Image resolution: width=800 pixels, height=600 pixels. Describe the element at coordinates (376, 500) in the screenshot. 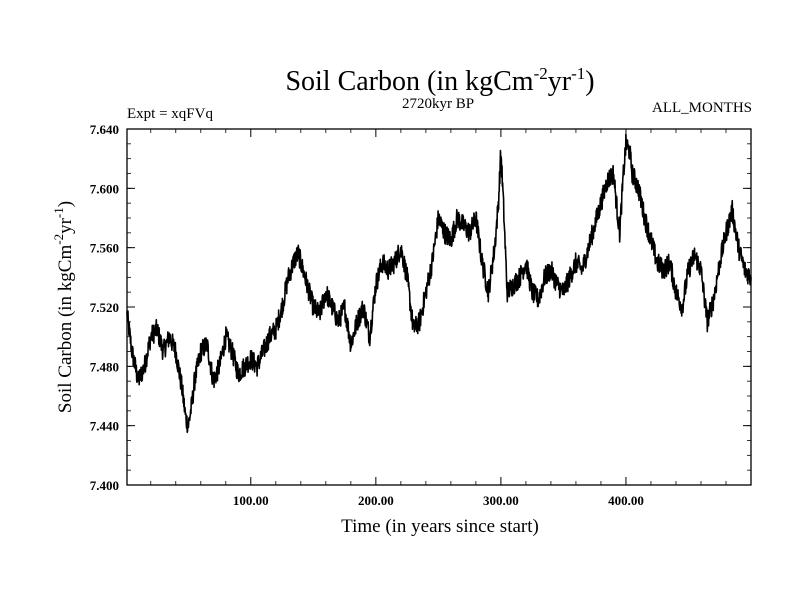

I see `x-tick-label: 200.00` at that location.